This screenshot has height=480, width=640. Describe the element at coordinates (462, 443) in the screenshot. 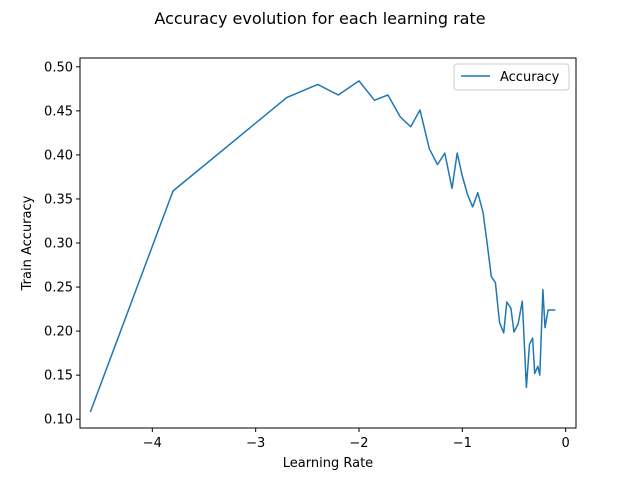

I see `x-tick-label: −1` at that location.